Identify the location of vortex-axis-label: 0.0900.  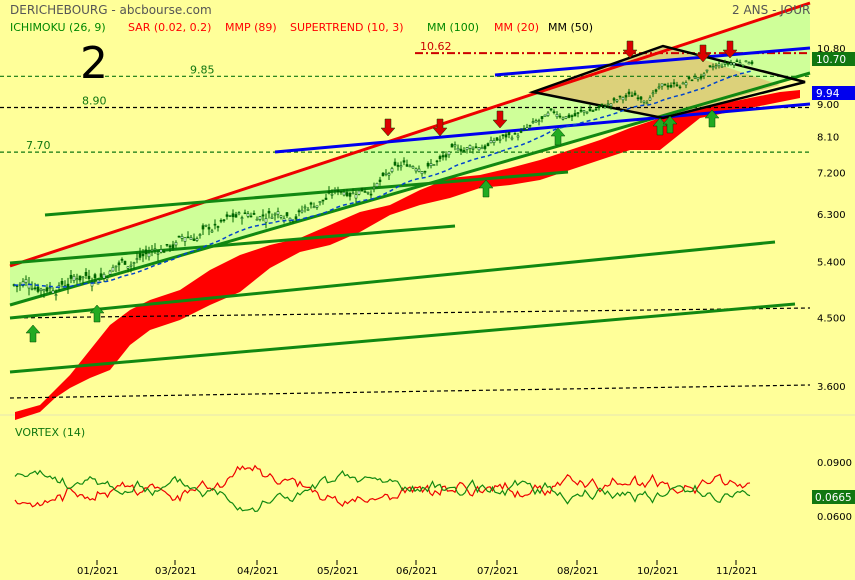
(834, 463).